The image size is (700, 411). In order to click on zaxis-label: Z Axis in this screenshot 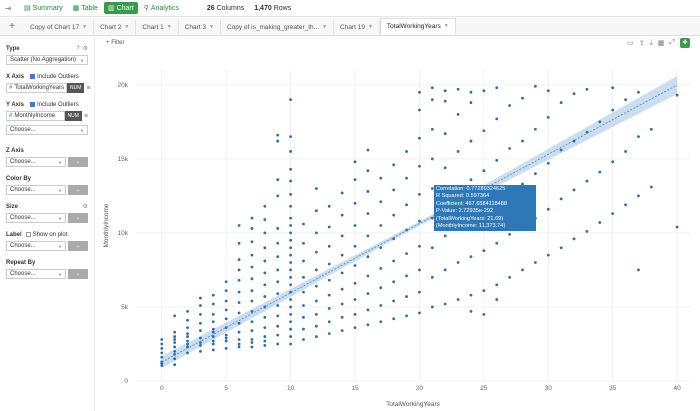, I will do `click(15, 150)`.